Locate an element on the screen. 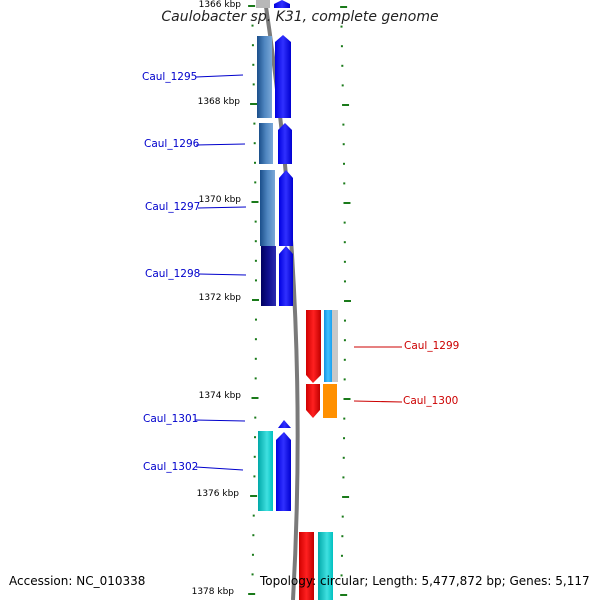 The width and height of the screenshot is (600, 604). kbp-label: 1376 kbp is located at coordinates (217, 494).